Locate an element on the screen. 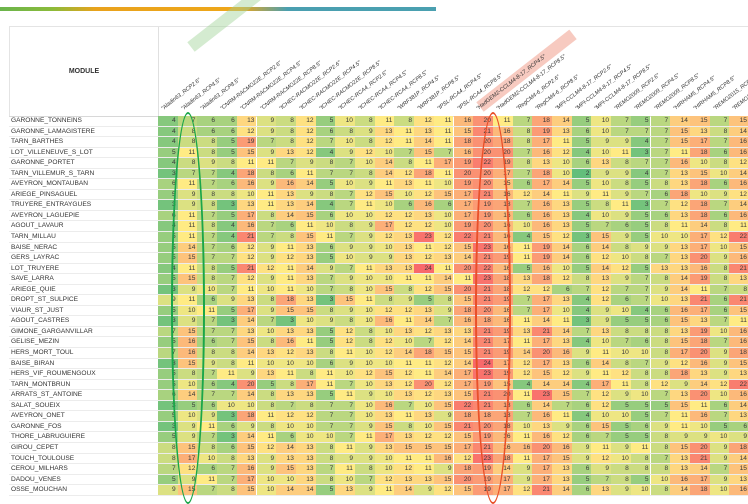  row-label: CEROU_MILHARS is located at coordinates (39, 469).